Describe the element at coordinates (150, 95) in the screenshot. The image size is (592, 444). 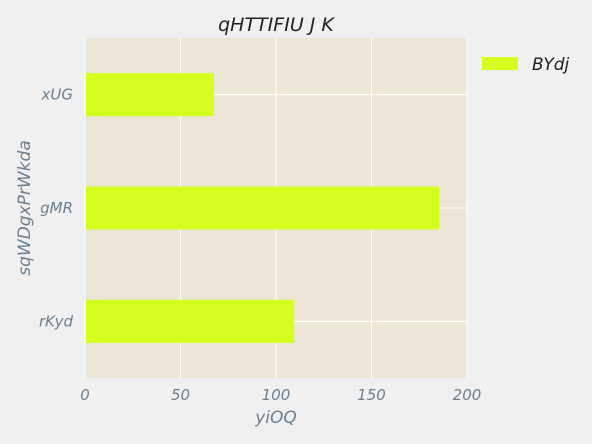
I see `bar-xUG` at that location.